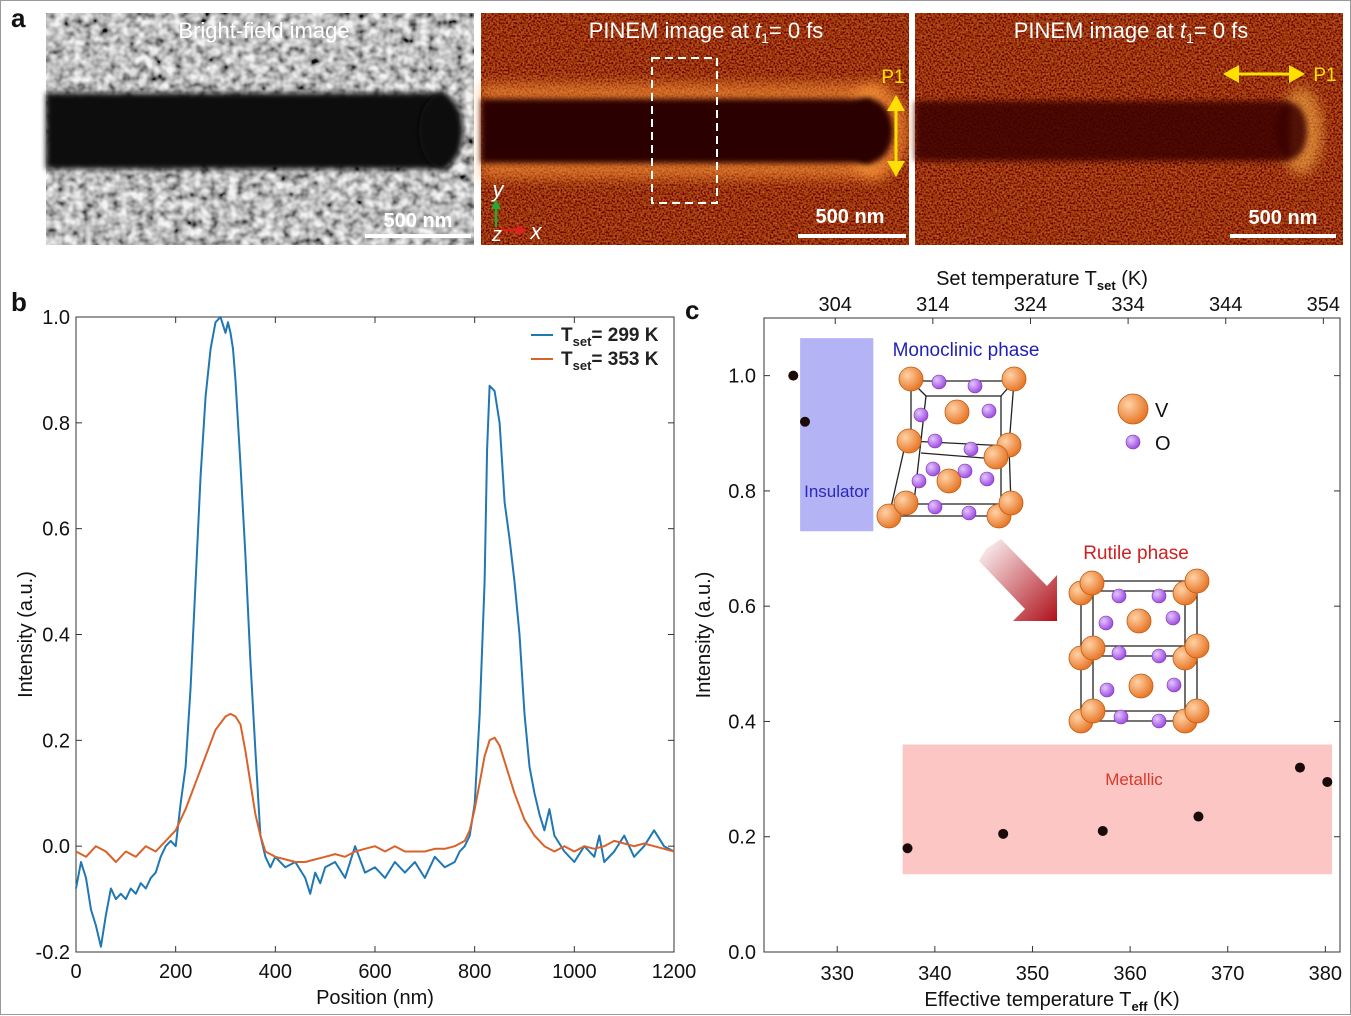  What do you see at coordinates (56, 530) in the screenshot?
I see `y-tick-label: 0.6` at bounding box center [56, 530].